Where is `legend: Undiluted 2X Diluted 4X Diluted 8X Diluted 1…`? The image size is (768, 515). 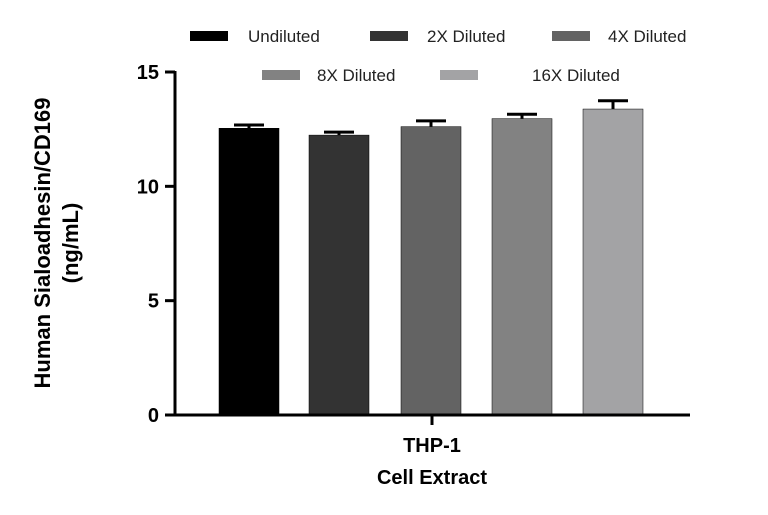
legend: Undiluted 2X Diluted 4X Diluted 8X Diluted 1… is located at coordinates (438, 56).